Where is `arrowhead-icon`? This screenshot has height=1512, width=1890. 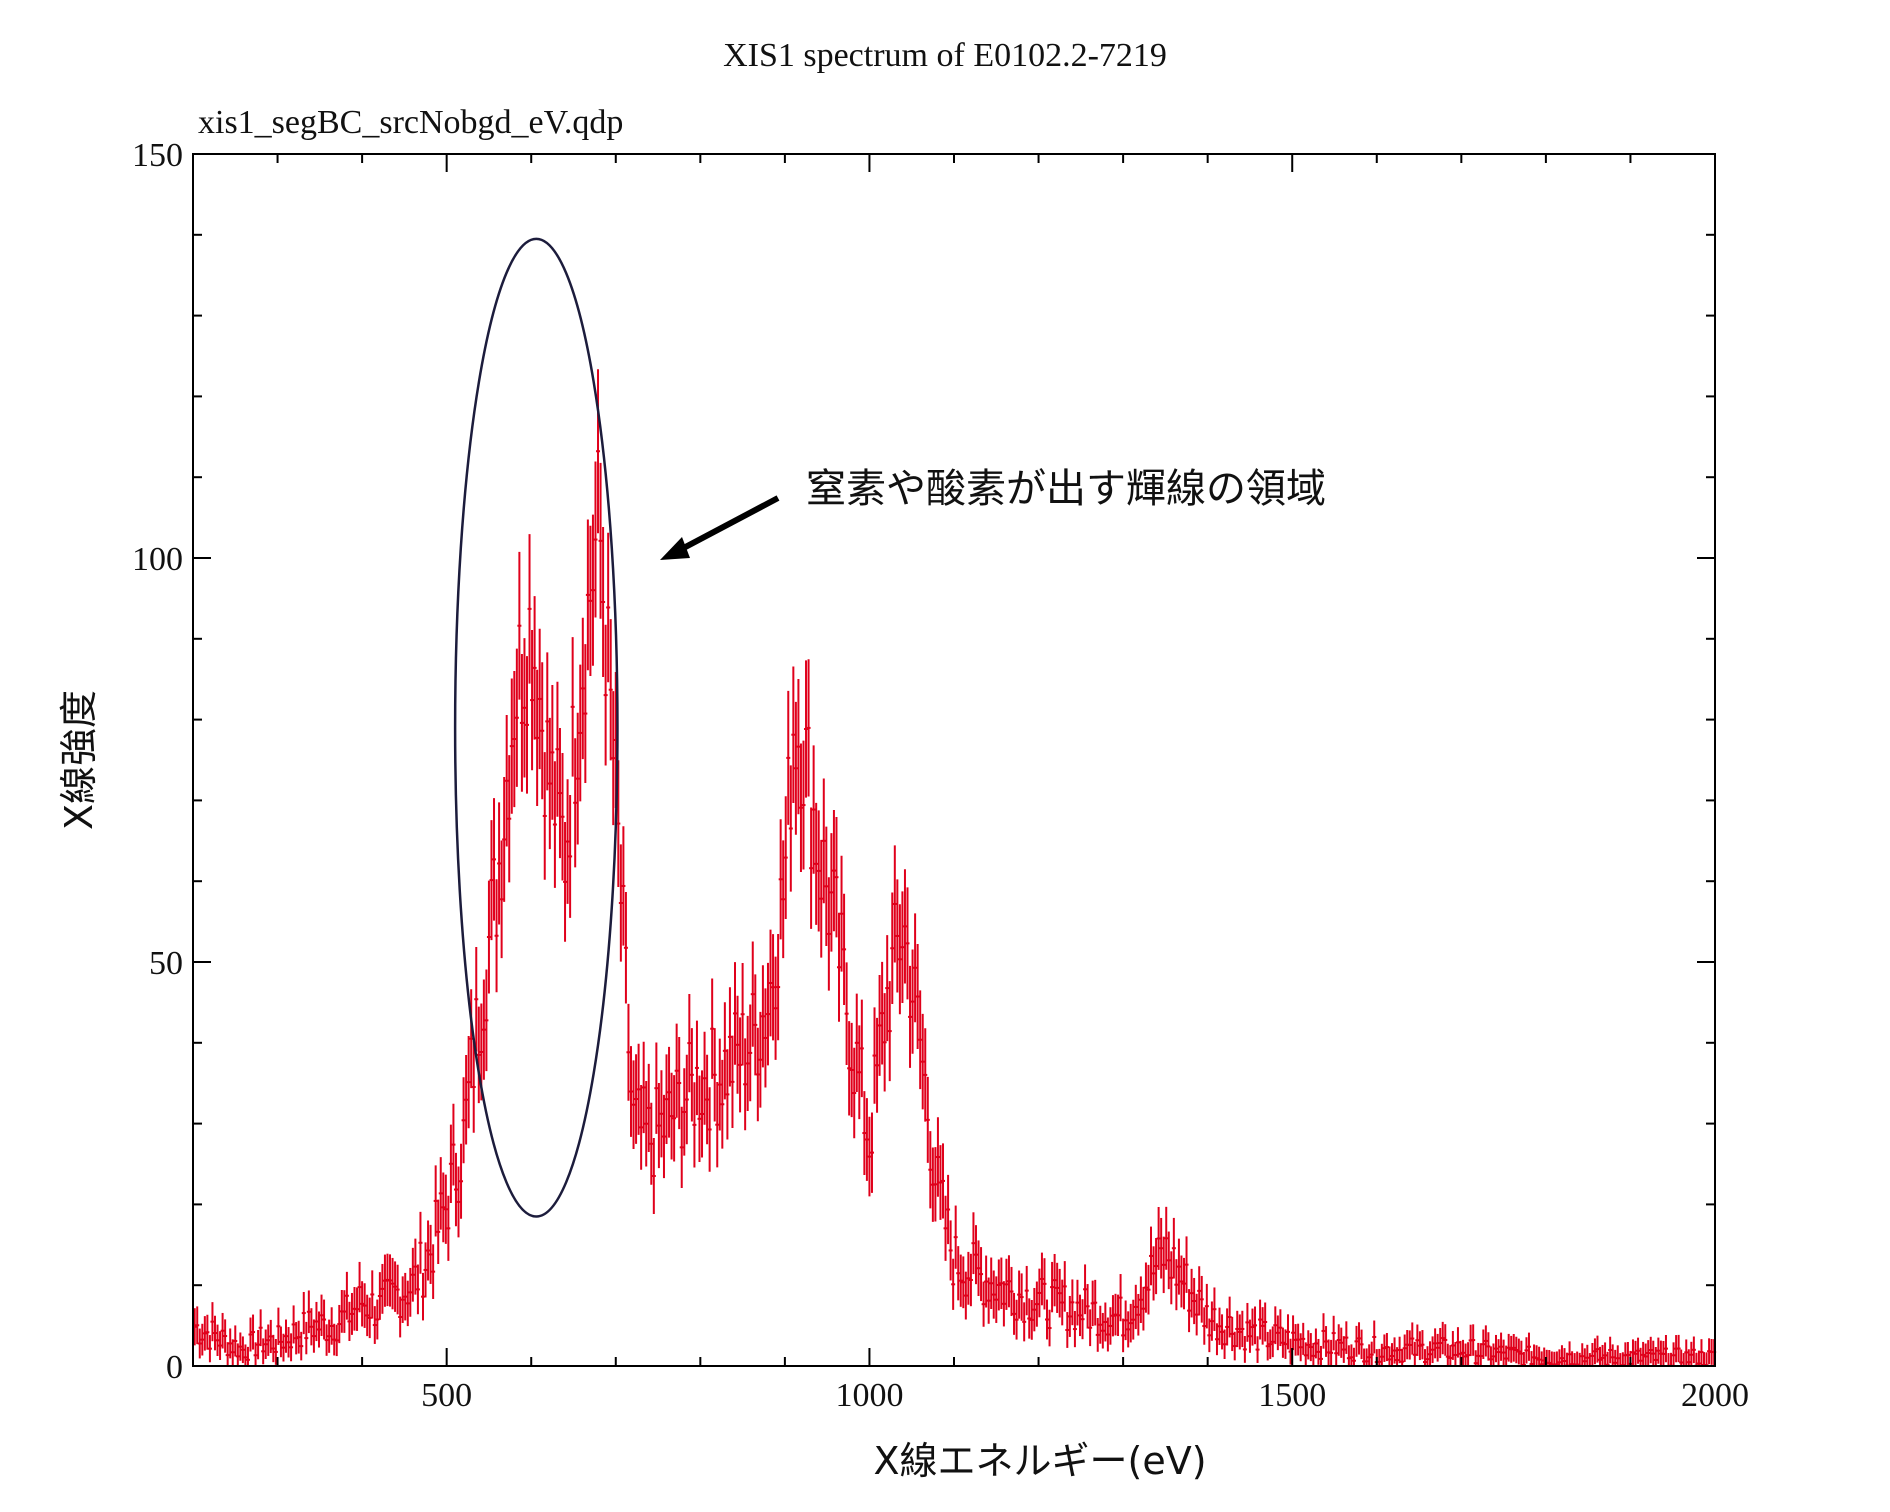
arrowhead-icon is located at coordinates (675, 548).